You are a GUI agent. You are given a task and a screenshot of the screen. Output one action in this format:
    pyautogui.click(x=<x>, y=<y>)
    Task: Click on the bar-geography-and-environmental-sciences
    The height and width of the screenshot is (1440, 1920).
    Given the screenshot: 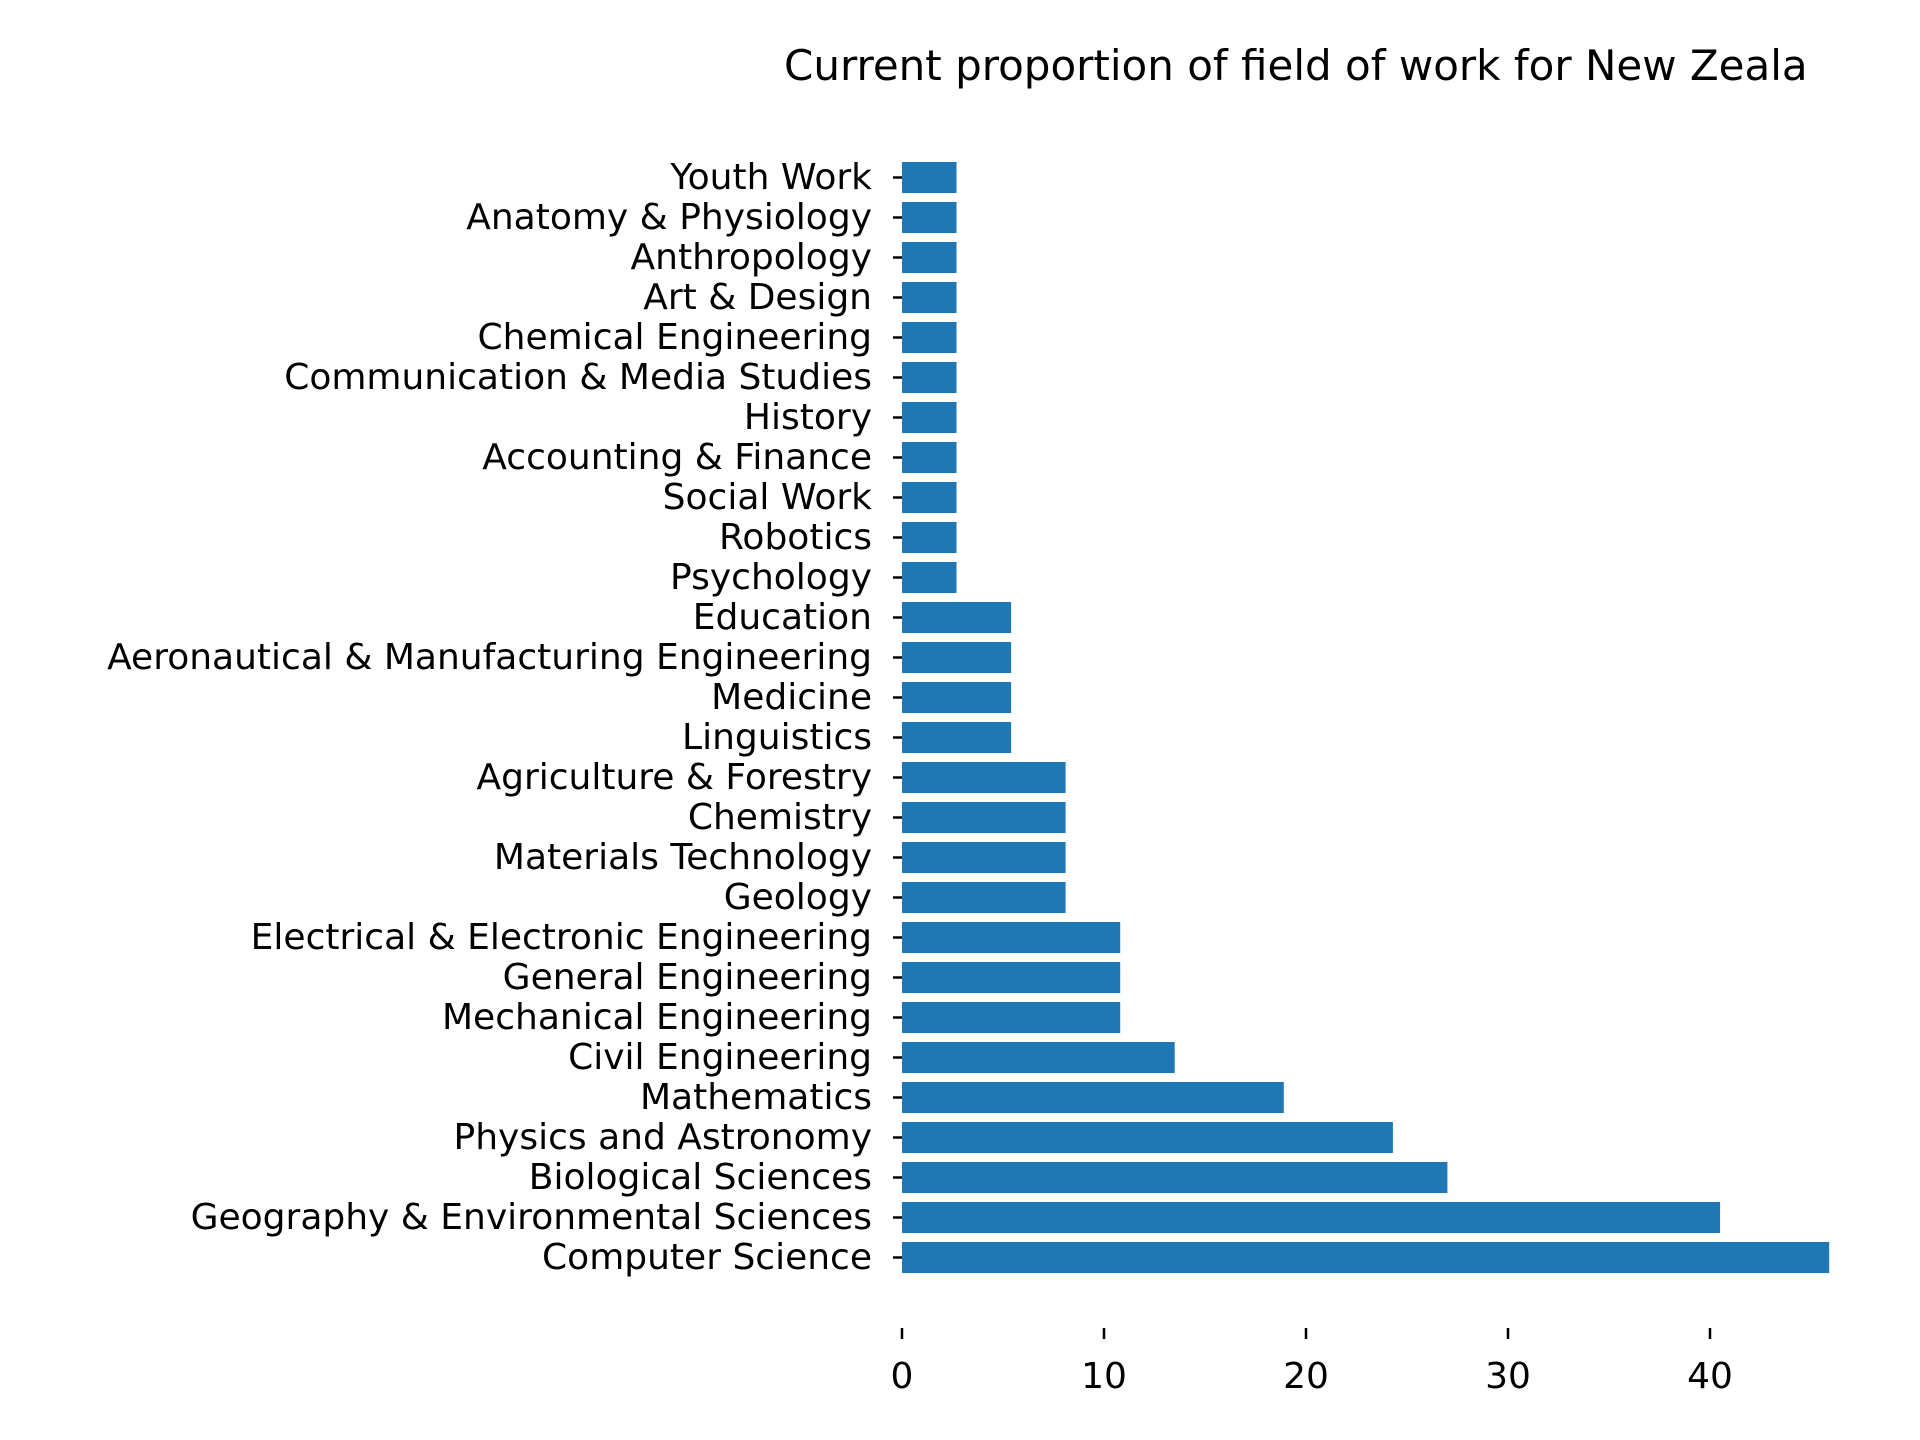 What is the action you would take?
    pyautogui.click(x=1311, y=1217)
    